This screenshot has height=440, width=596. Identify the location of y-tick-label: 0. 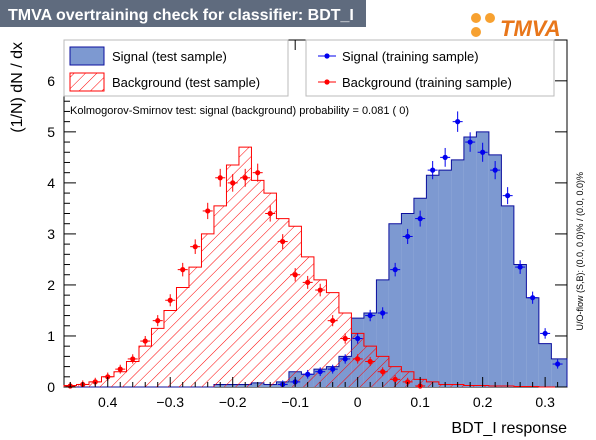
(51, 387).